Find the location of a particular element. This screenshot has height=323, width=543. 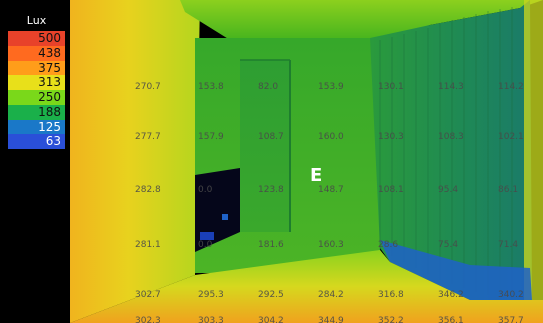

legend-title: Lux is located at coordinates (36, 20).